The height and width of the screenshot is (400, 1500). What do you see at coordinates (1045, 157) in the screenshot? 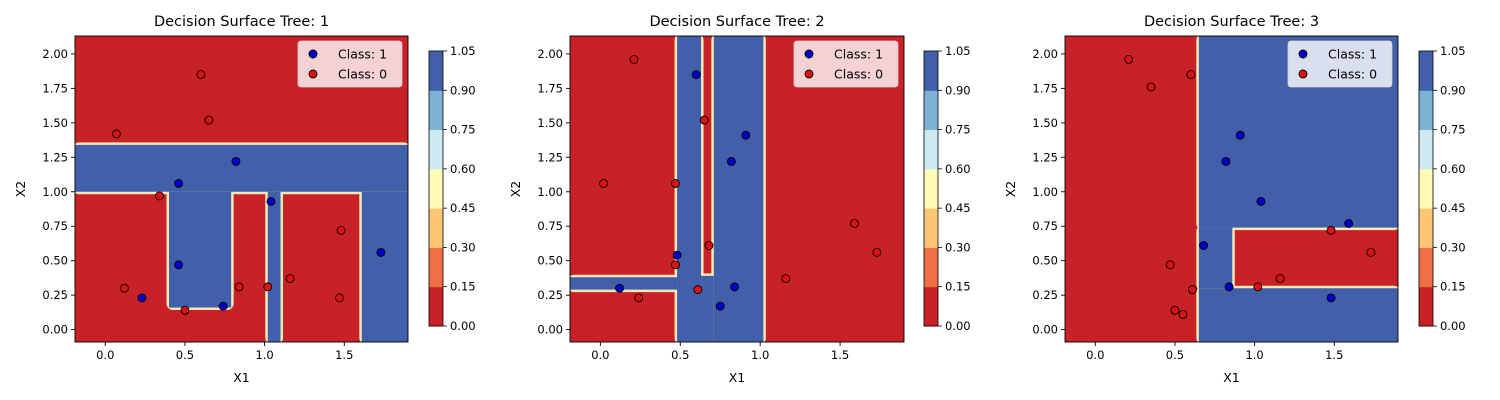
I see `y-tick-label: 1.25` at bounding box center [1045, 157].